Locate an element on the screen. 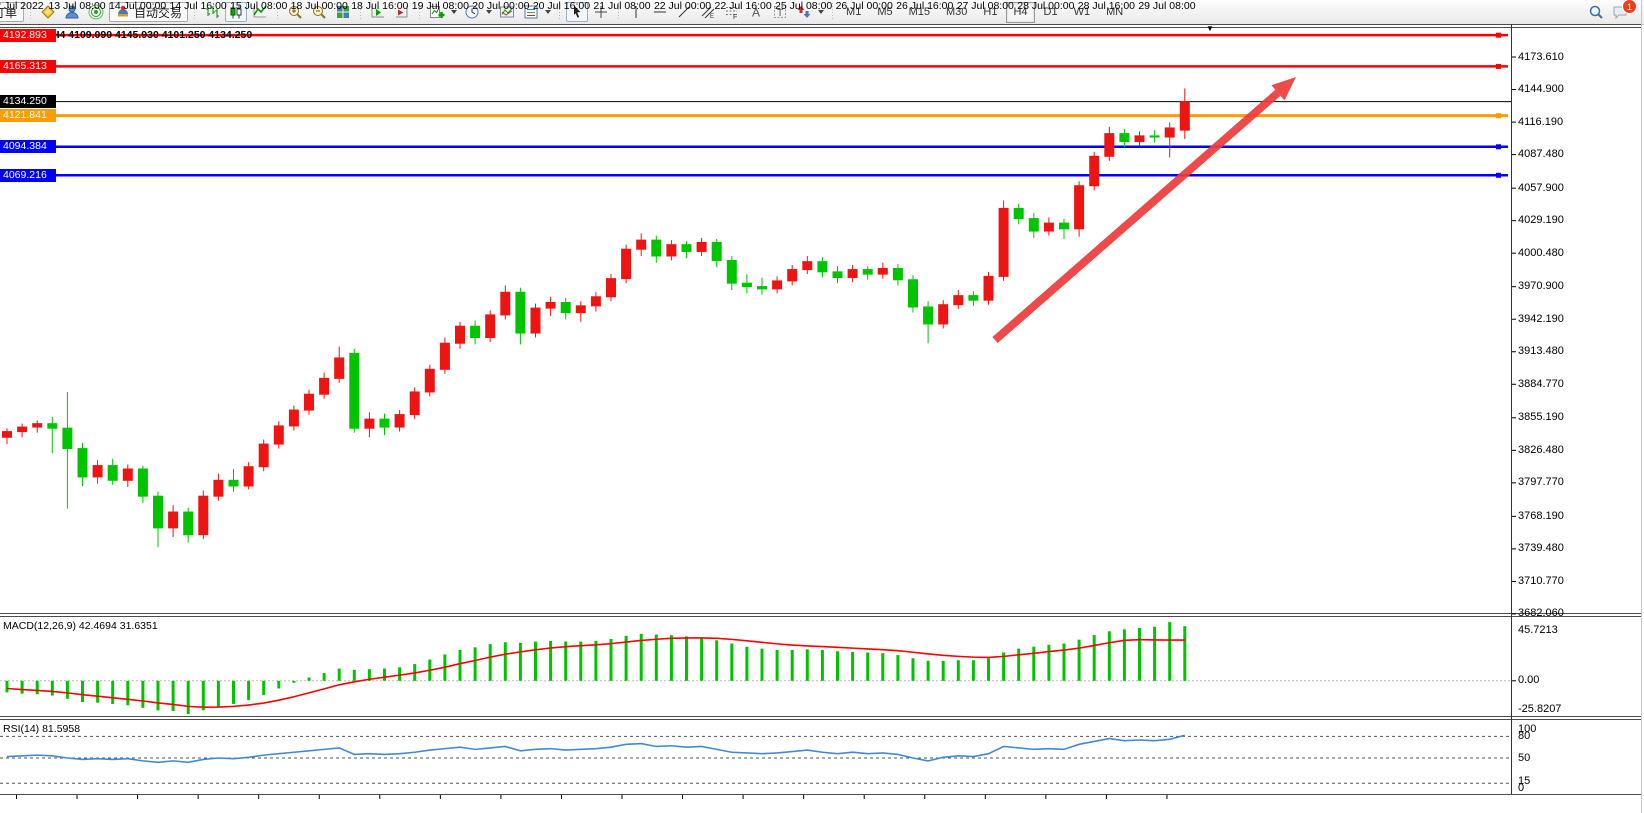  signal-waves-icon is located at coordinates (96, 12).